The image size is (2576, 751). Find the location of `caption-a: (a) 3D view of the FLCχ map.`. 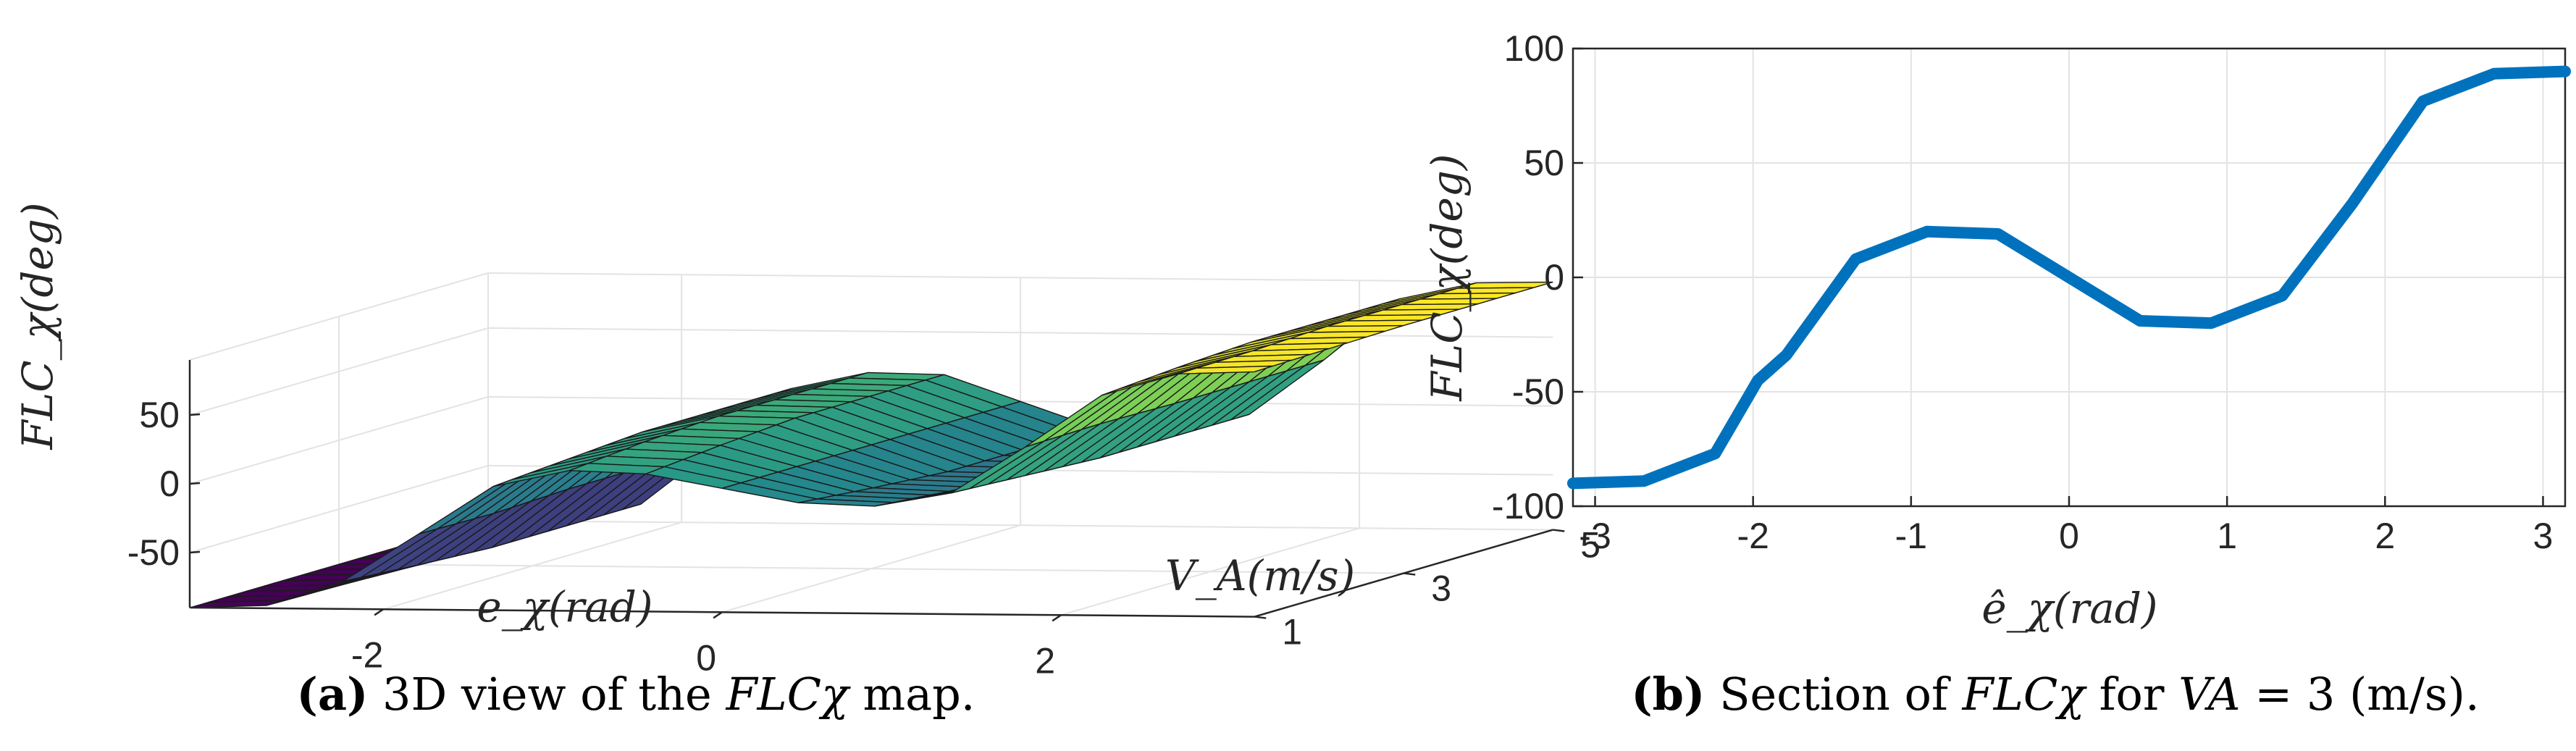

caption-a: (a) 3D view of the FLCχ map. is located at coordinates (635, 694).